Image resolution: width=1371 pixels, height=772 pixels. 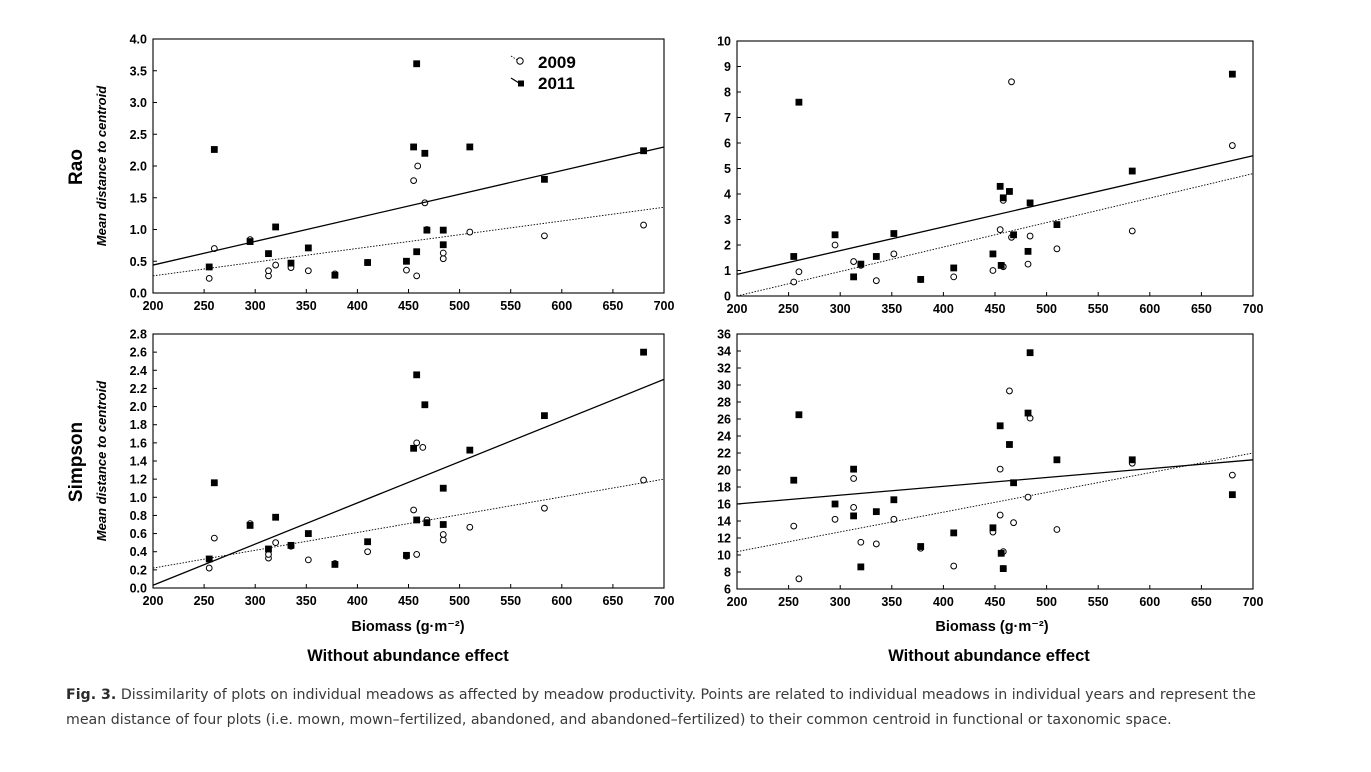 I want to click on y-tick-label: 5, so click(x=727, y=169).